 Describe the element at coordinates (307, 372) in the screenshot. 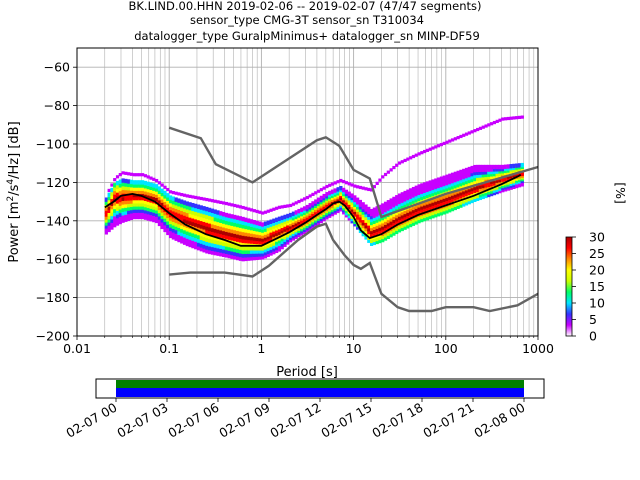

I see `x-axis-label: Period [s]` at that location.